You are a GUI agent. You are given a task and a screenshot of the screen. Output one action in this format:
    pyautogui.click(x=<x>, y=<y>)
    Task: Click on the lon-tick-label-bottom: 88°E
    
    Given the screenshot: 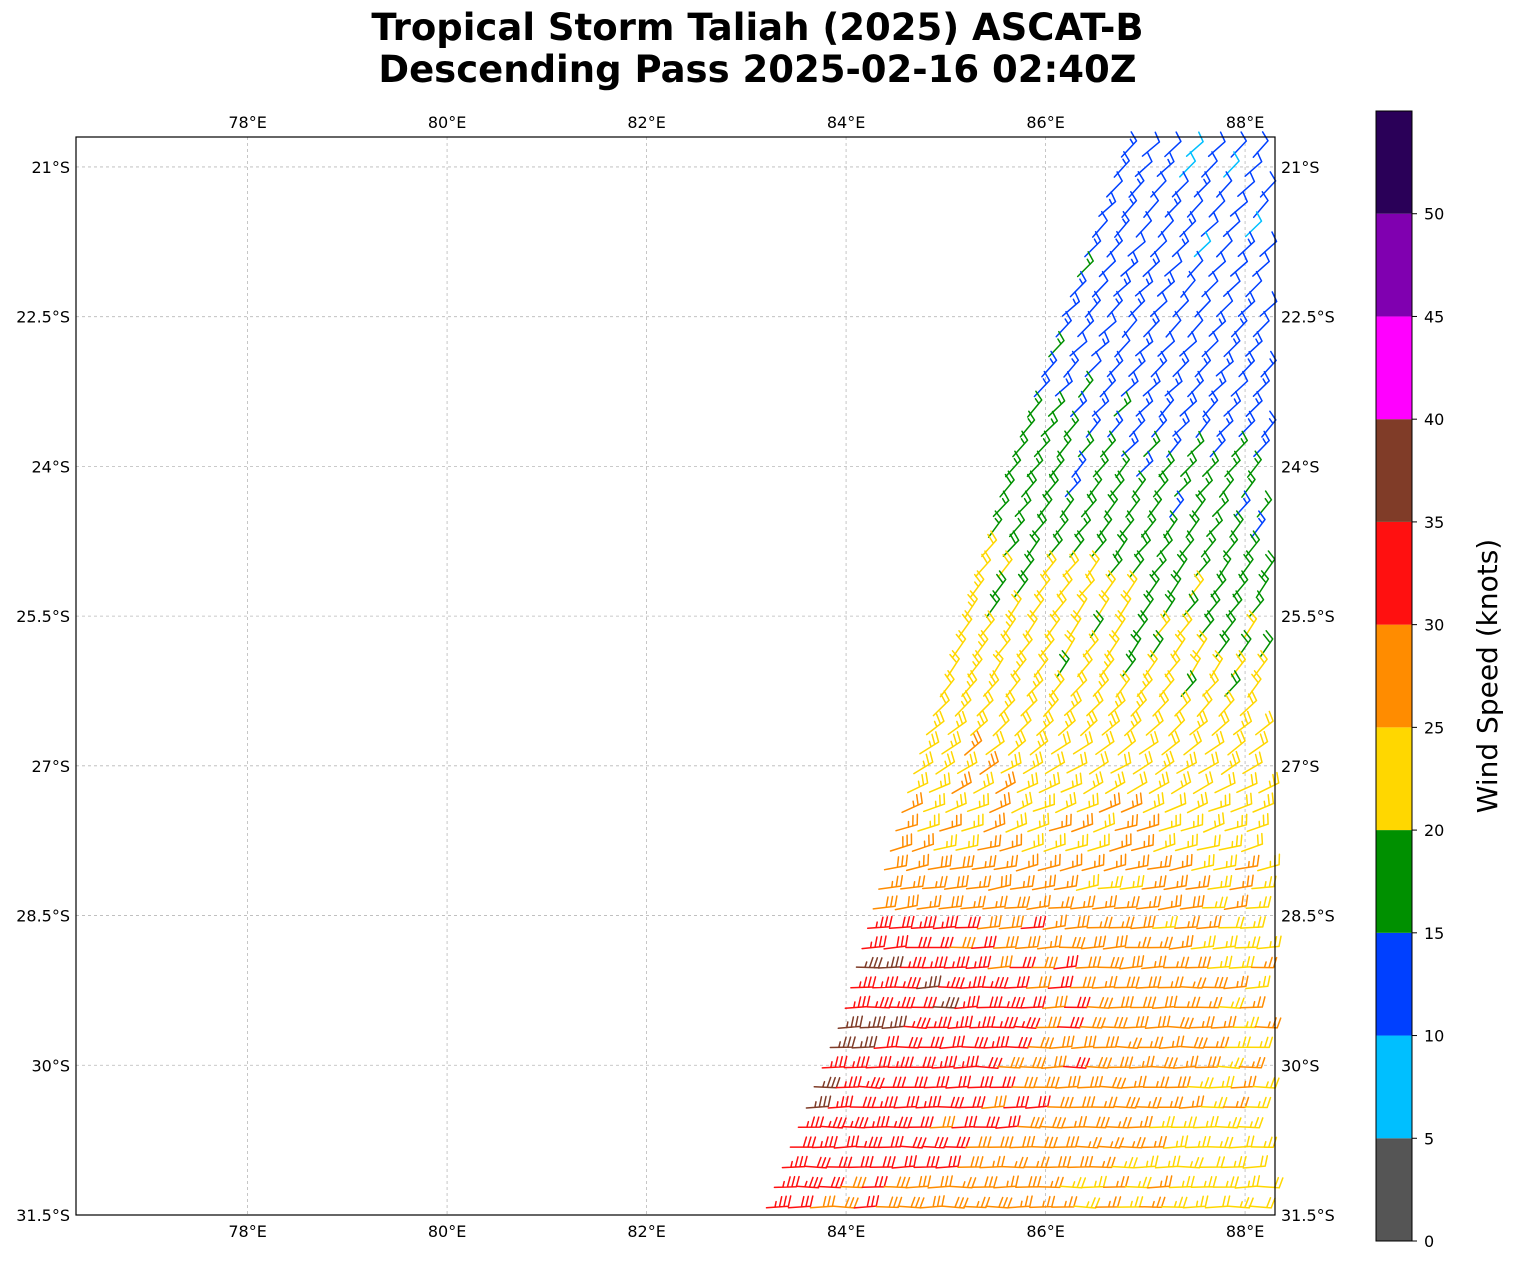 What is the action you would take?
    pyautogui.click(x=1245, y=1231)
    